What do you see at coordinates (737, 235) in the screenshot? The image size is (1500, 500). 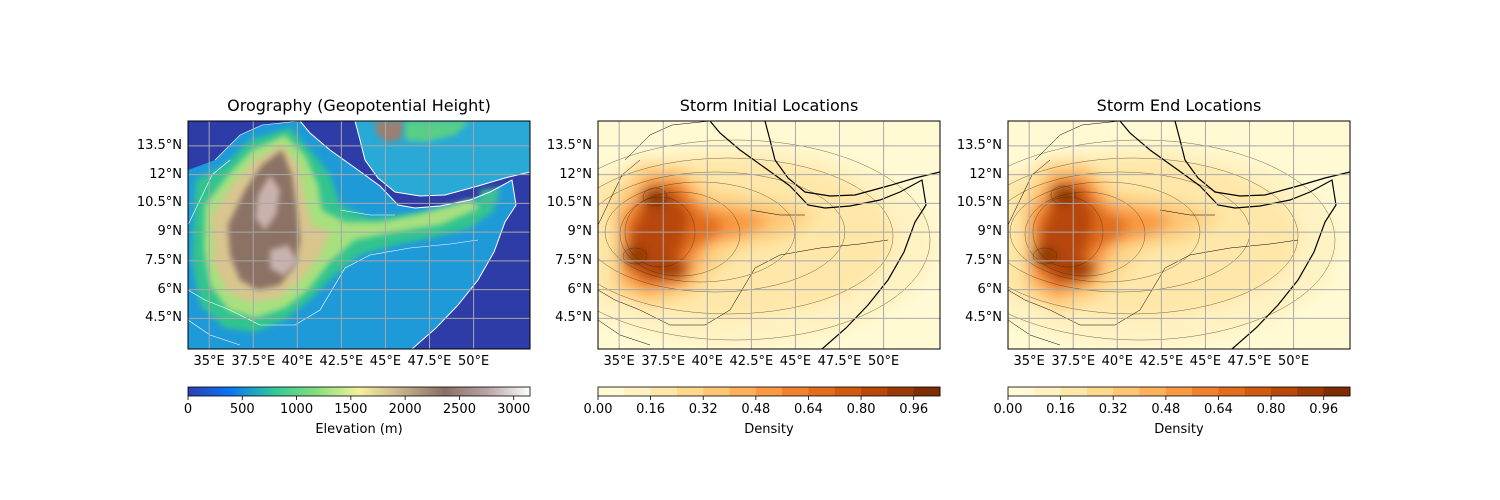 I see `storm-initial-map` at bounding box center [737, 235].